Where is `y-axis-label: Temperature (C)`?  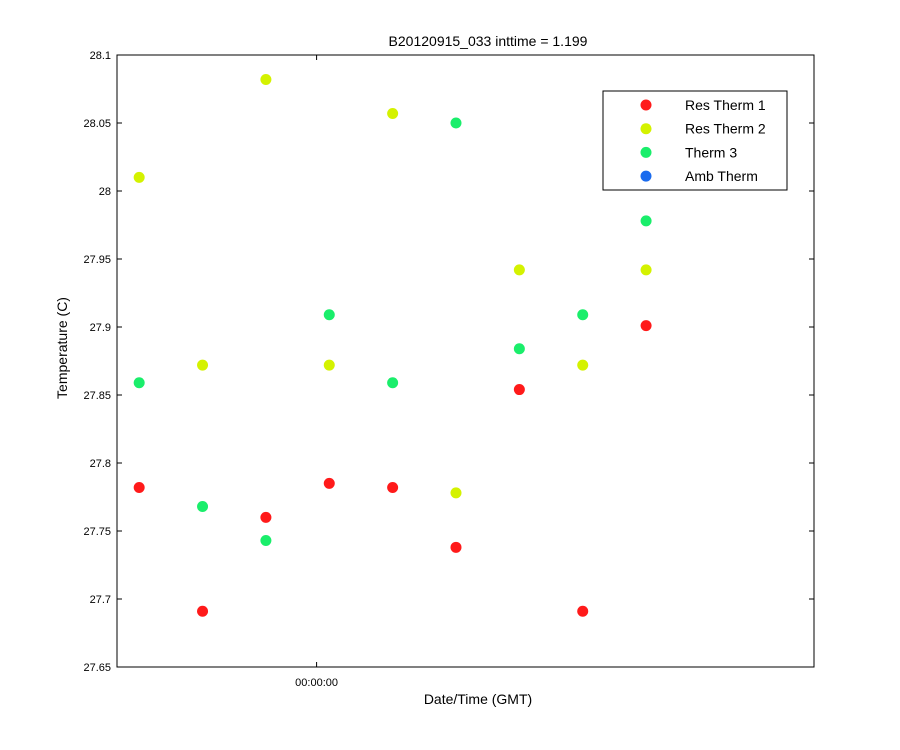 y-axis-label: Temperature (C) is located at coordinates (62, 348).